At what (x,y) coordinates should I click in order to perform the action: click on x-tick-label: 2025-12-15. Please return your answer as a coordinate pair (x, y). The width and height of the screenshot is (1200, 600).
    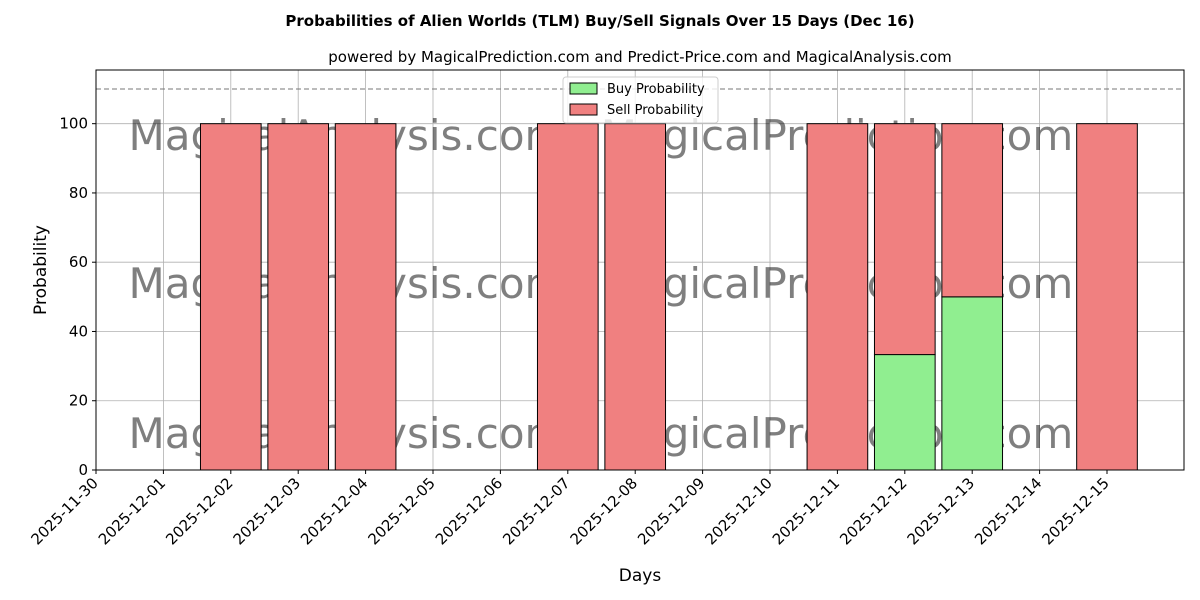
    Looking at the image, I should click on (1075, 511).